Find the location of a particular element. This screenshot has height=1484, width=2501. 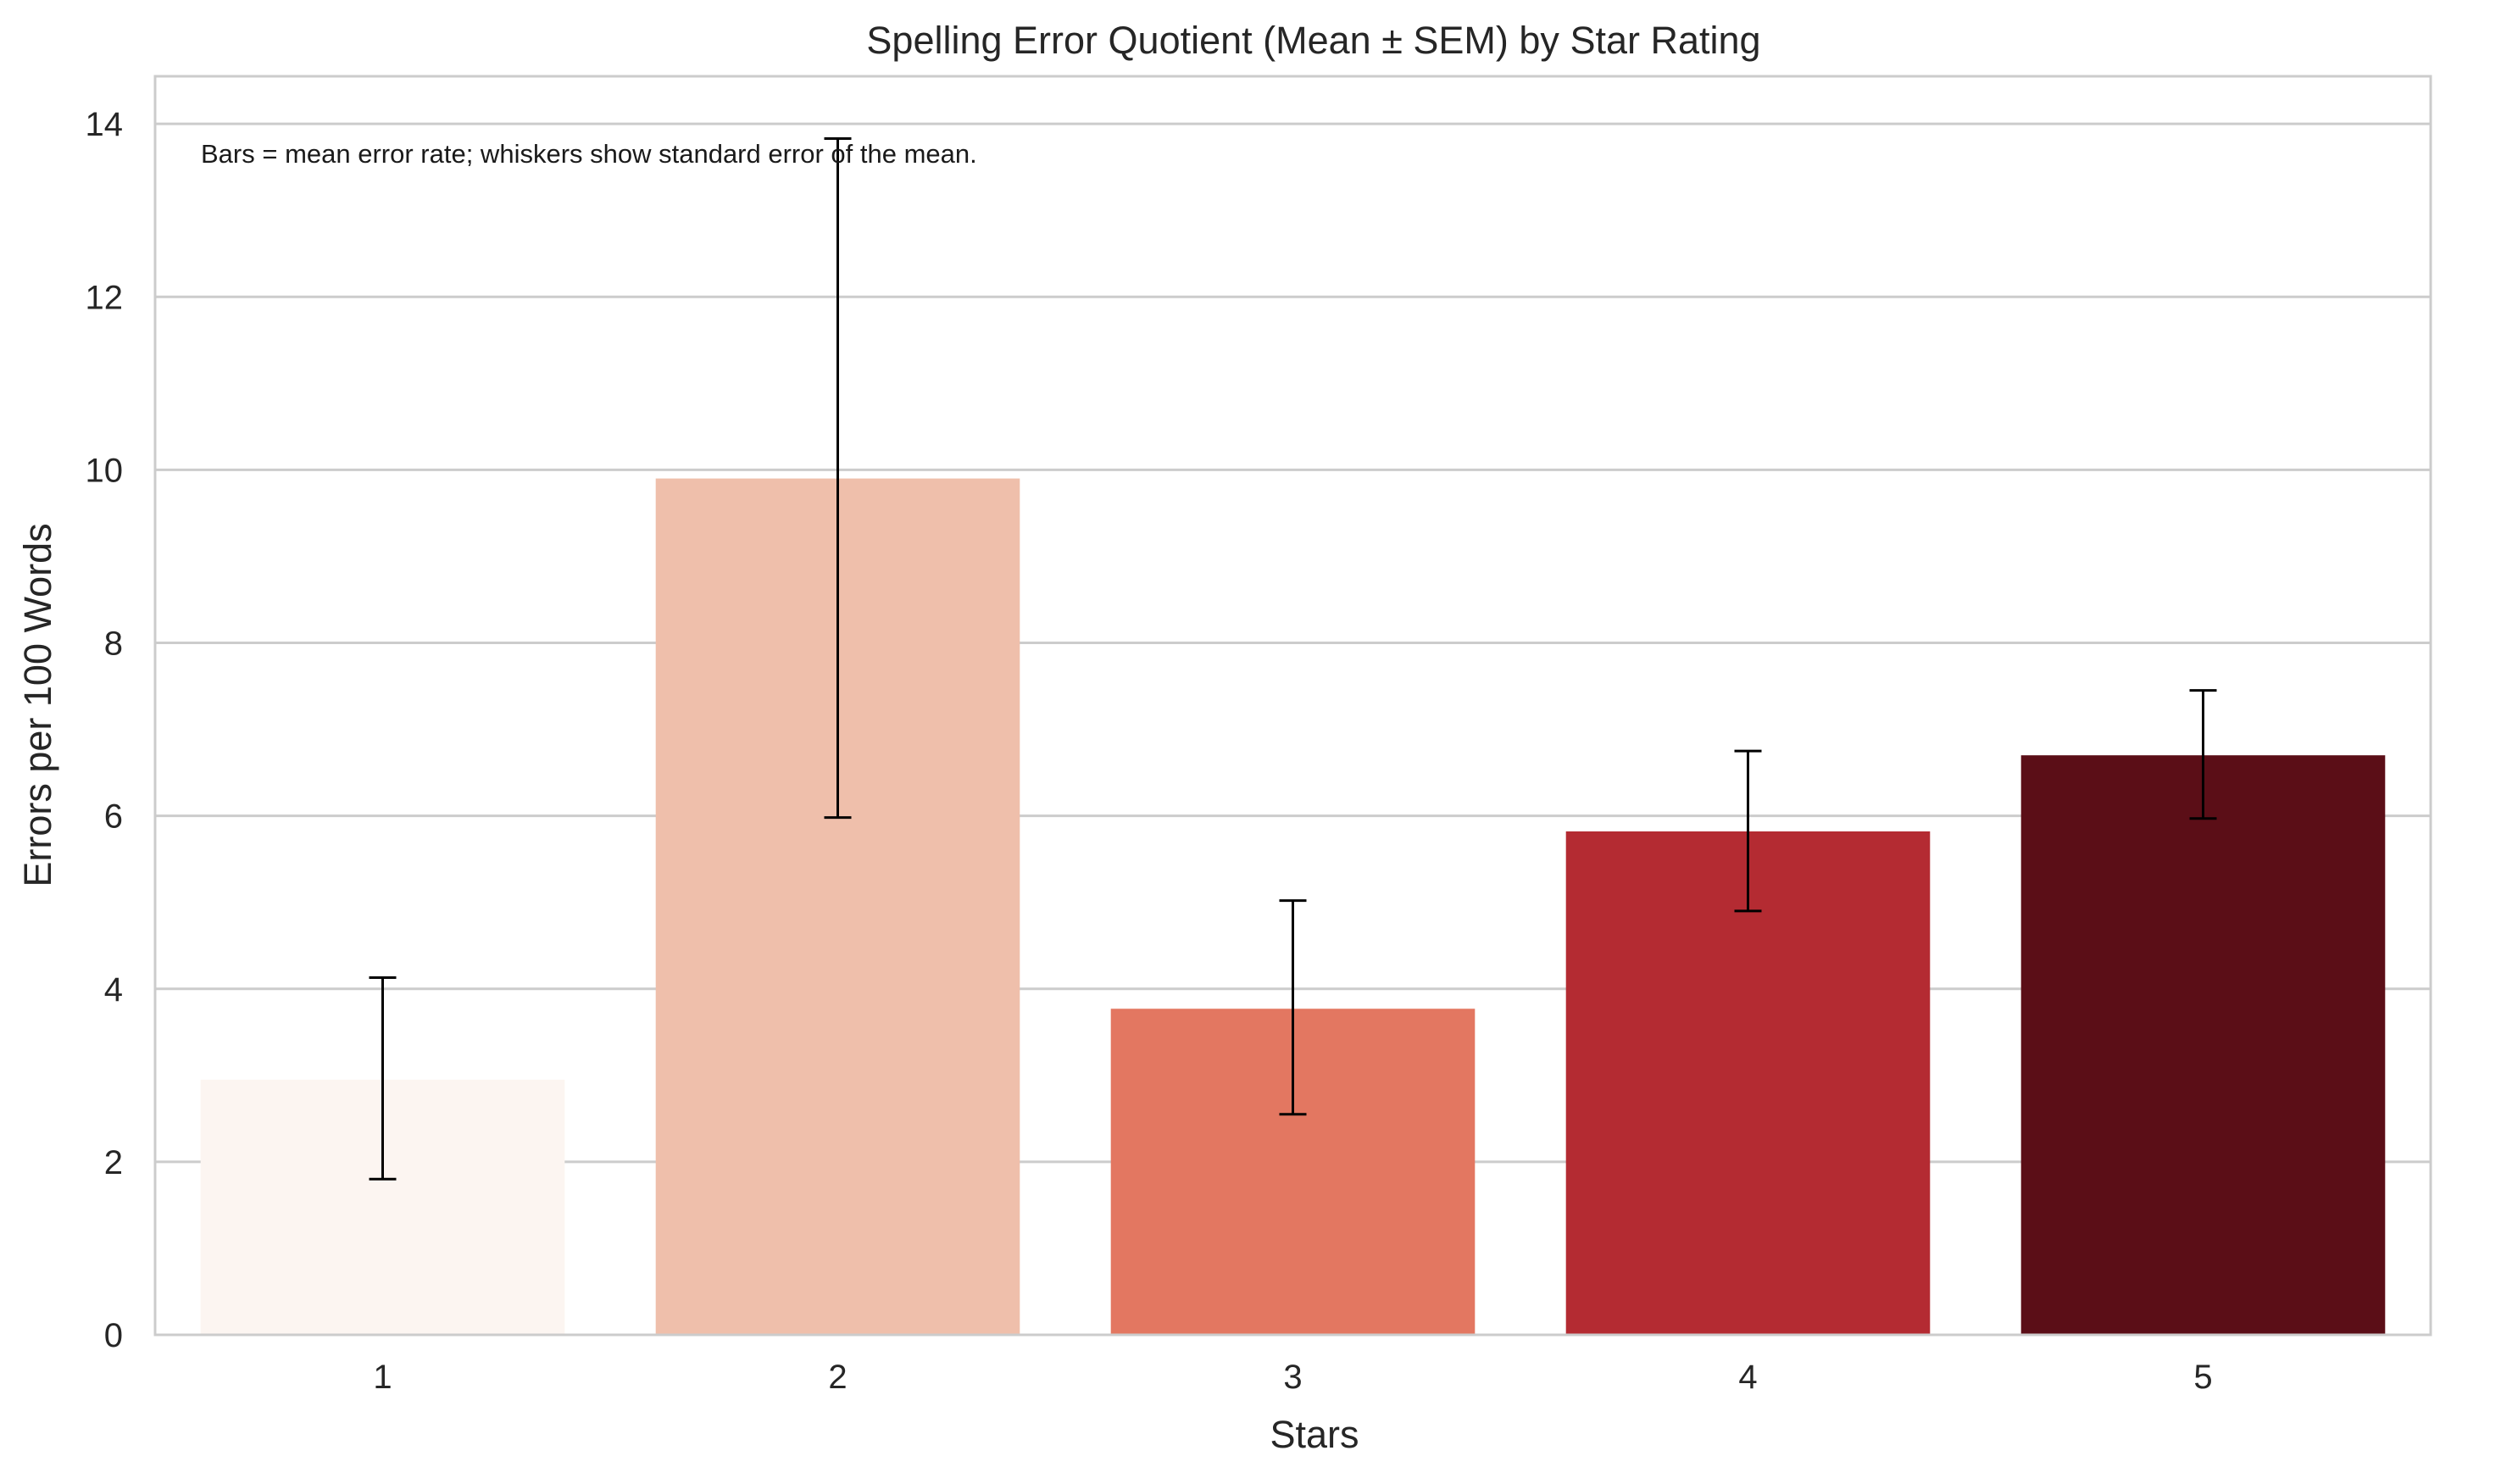

x-tick-label: 2 is located at coordinates (837, 1378).